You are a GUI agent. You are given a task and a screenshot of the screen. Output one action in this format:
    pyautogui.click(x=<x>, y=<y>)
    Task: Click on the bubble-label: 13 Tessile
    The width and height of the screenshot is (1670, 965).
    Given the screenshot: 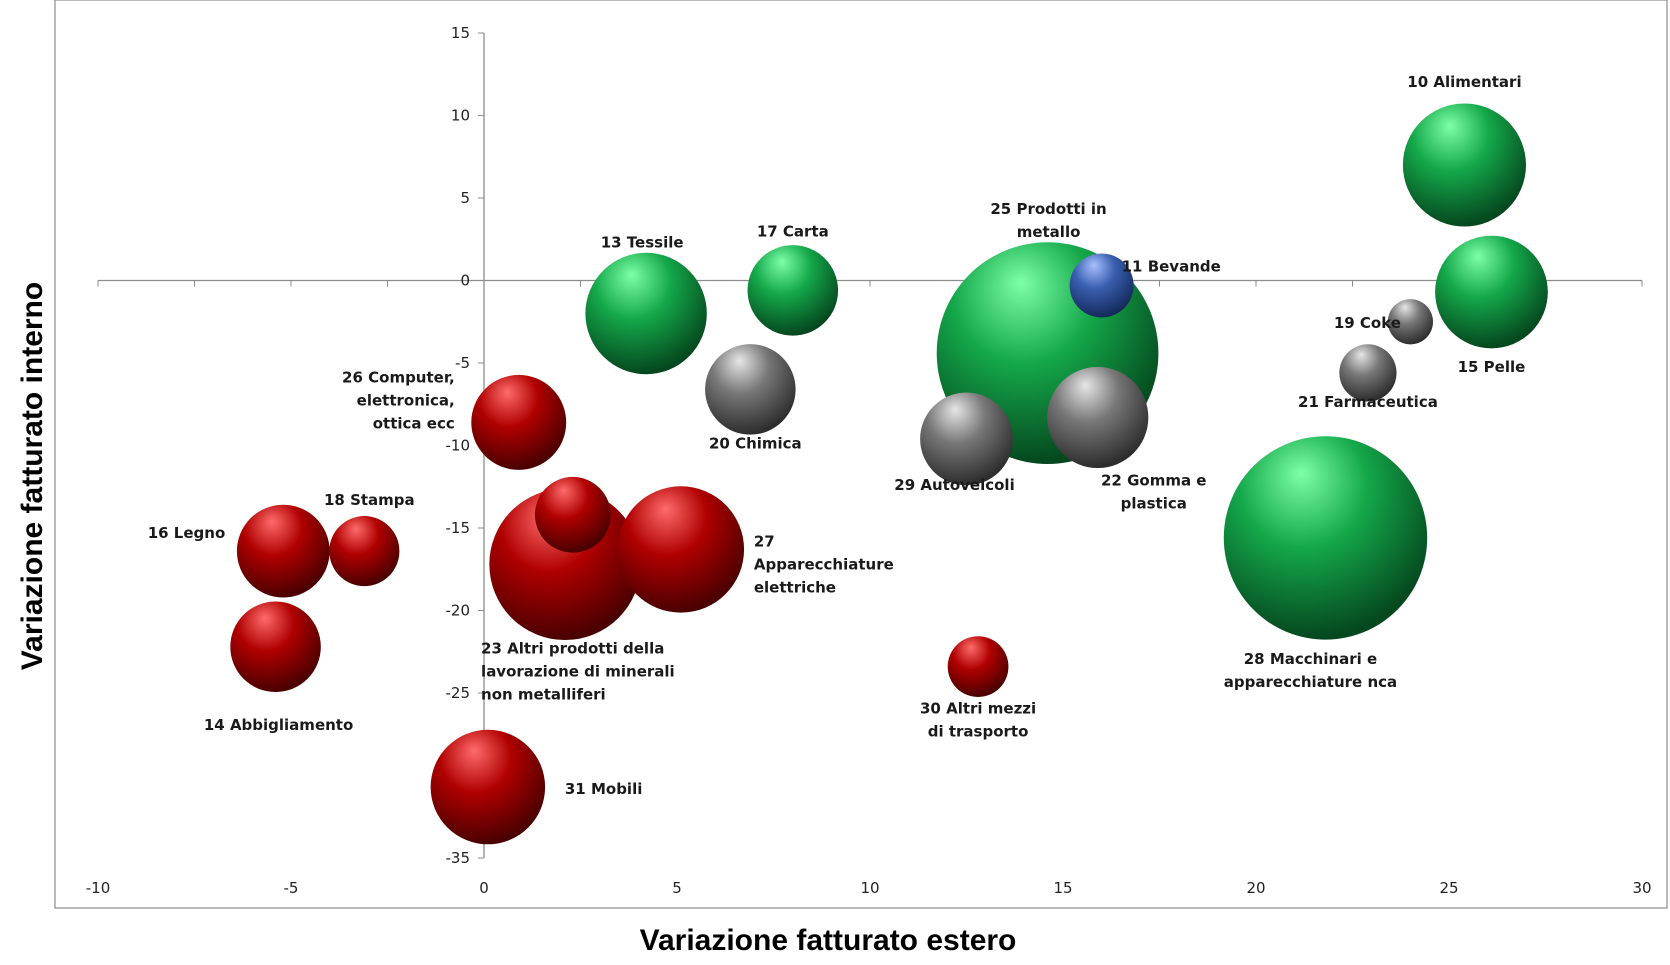 What is the action you would take?
    pyautogui.click(x=642, y=243)
    